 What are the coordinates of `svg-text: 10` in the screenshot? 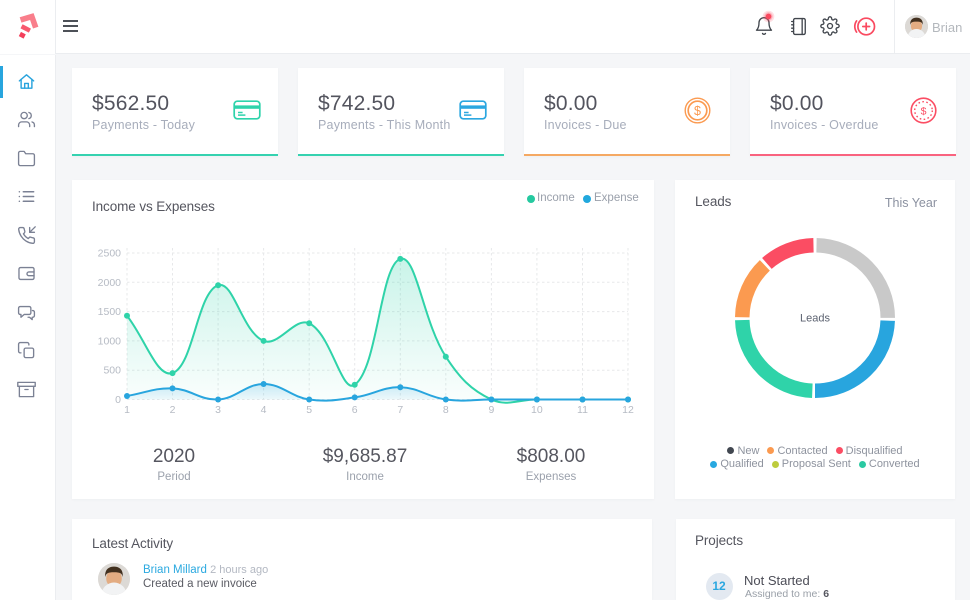 It's located at (537, 410).